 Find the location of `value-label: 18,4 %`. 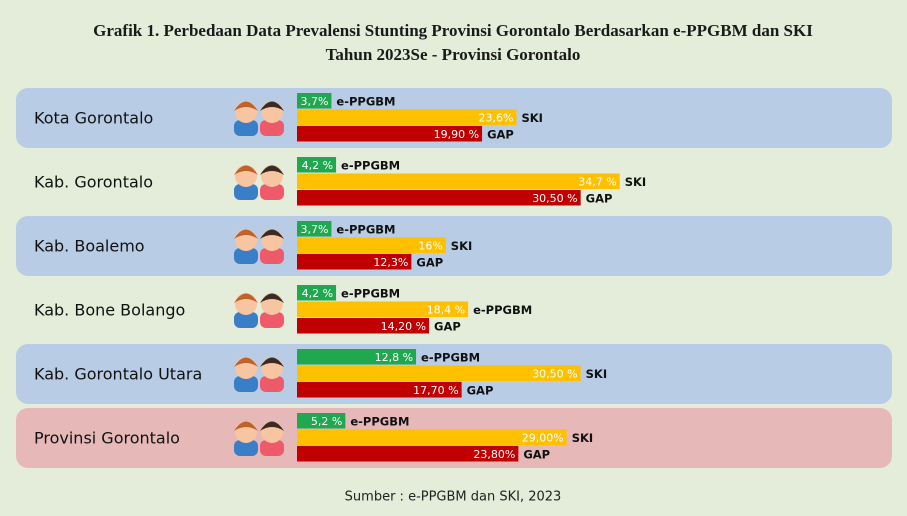

value-label: 18,4 % is located at coordinates (446, 309).